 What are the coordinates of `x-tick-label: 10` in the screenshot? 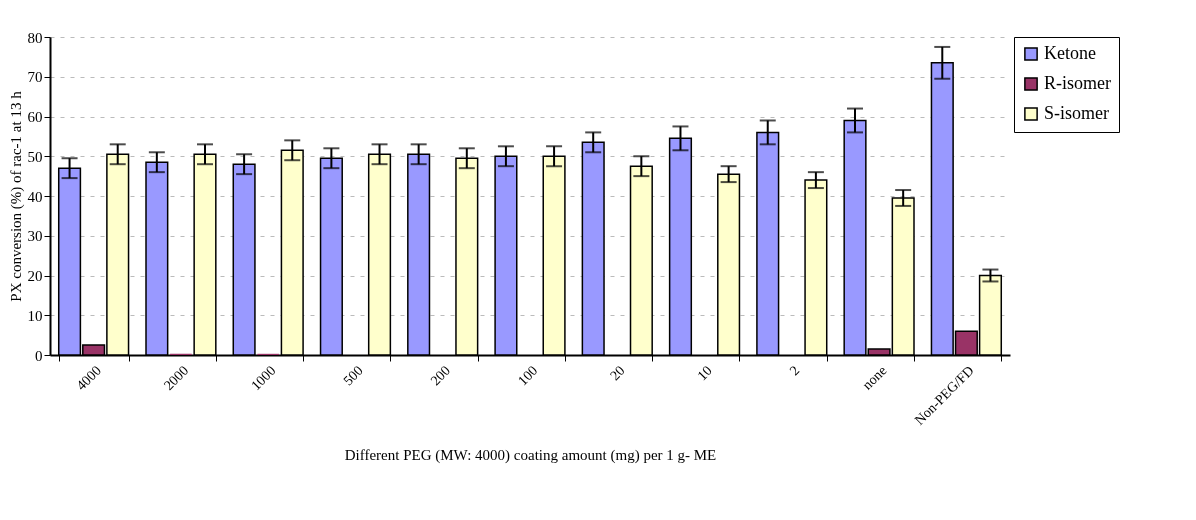 It's located at (704, 373).